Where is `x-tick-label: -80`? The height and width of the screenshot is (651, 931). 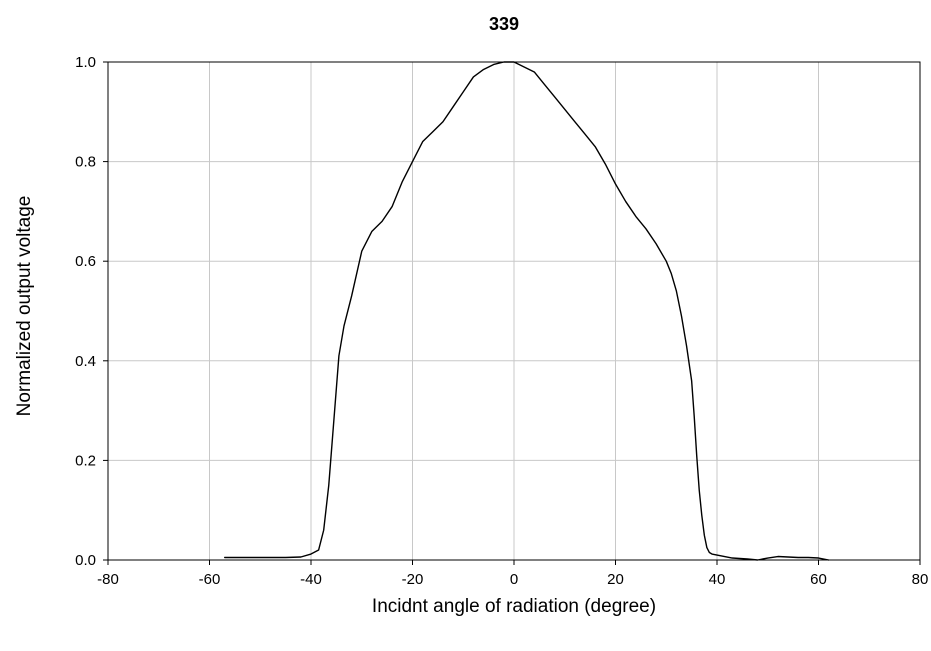 x-tick-label: -80 is located at coordinates (108, 579).